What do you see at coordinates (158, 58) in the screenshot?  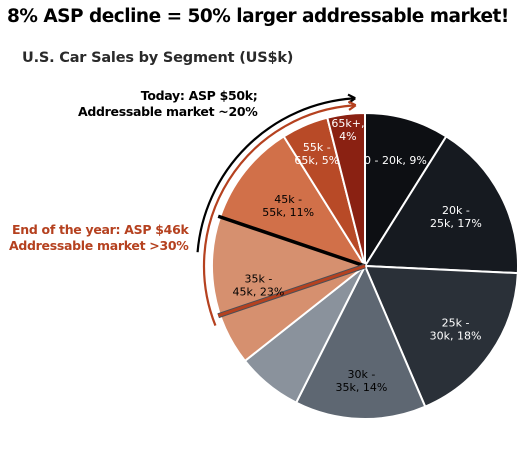 I see `chart-title: U.S. Car Sales by Segment (US$k)` at bounding box center [158, 58].